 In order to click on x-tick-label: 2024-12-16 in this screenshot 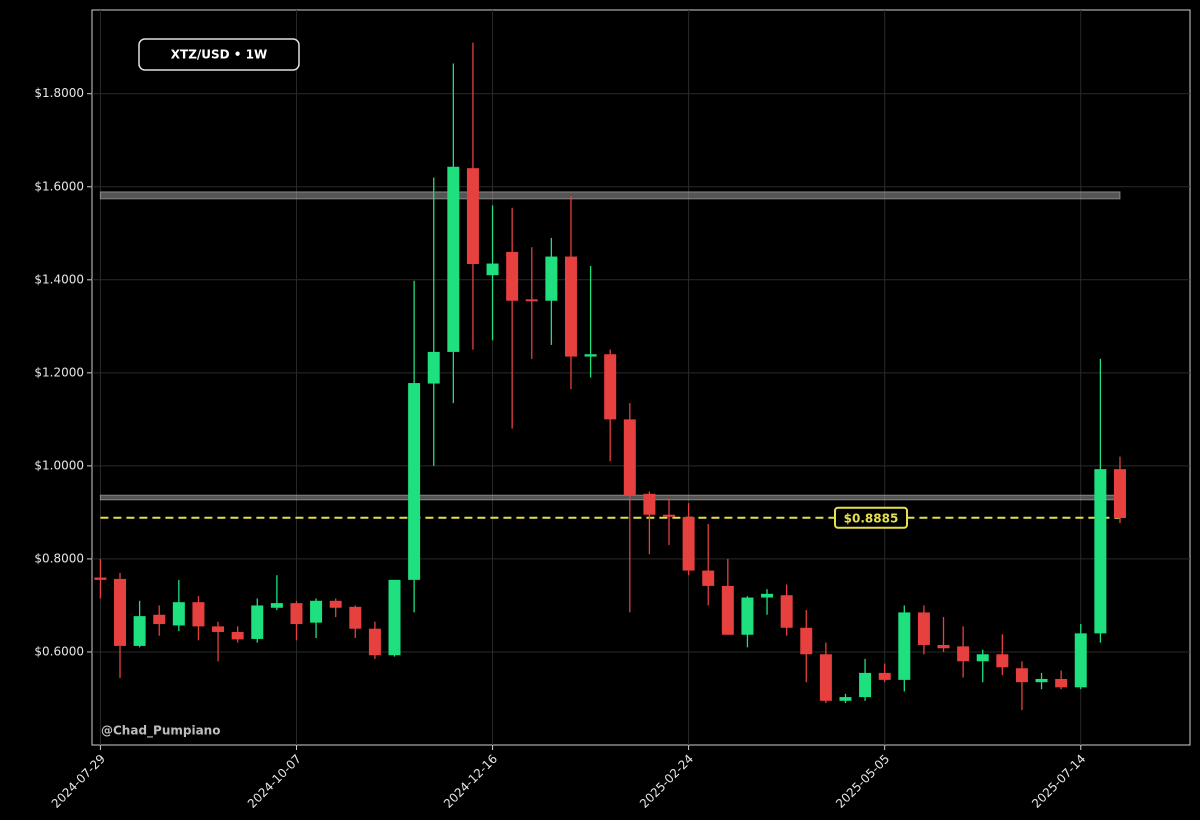, I will do `click(470, 781)`.